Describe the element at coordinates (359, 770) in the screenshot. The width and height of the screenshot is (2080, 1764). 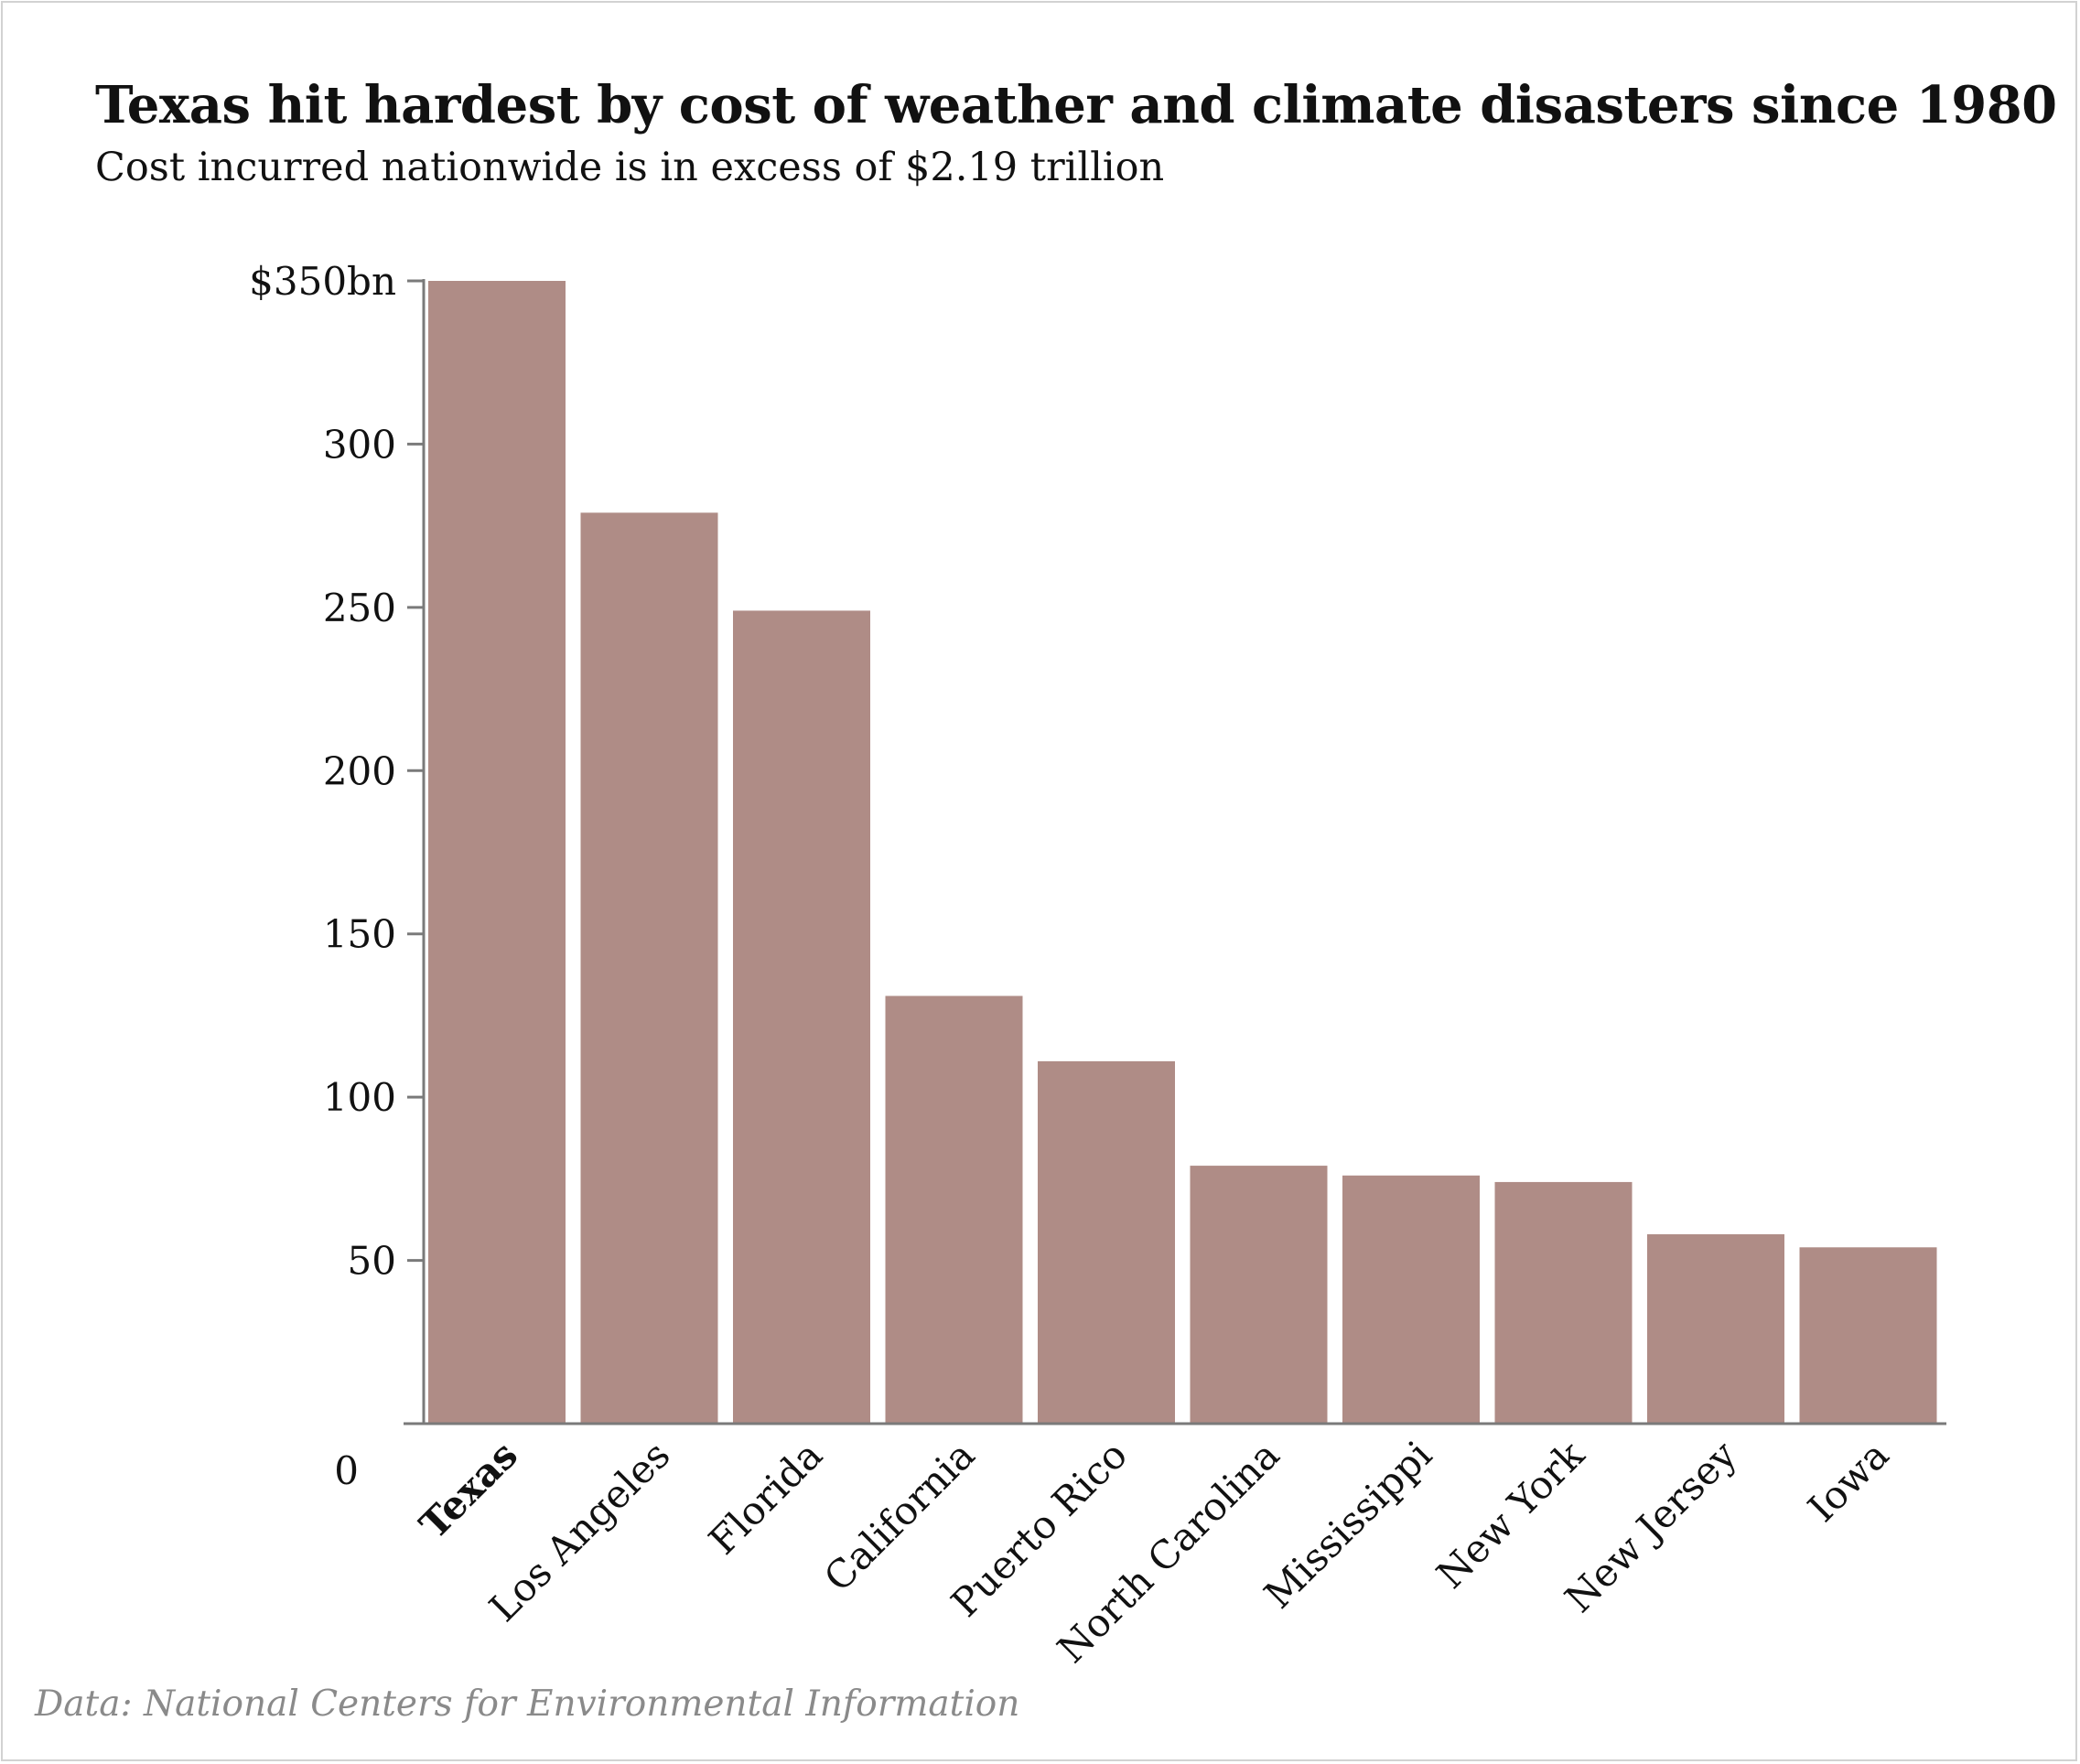
I see `y-tick-label: 200` at that location.